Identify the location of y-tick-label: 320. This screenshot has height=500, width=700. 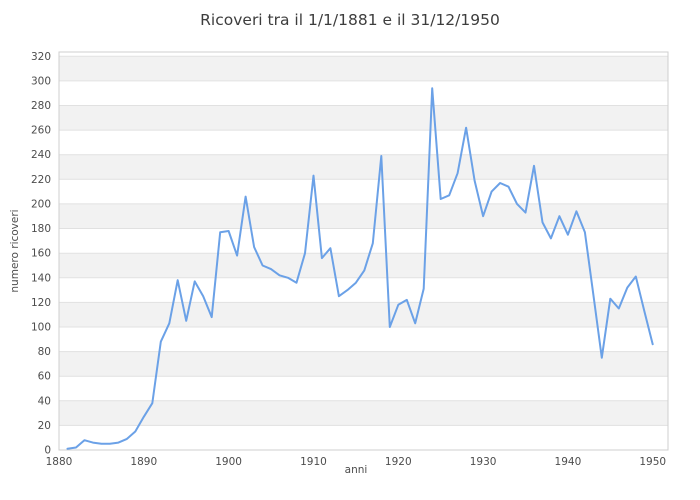
(41, 57).